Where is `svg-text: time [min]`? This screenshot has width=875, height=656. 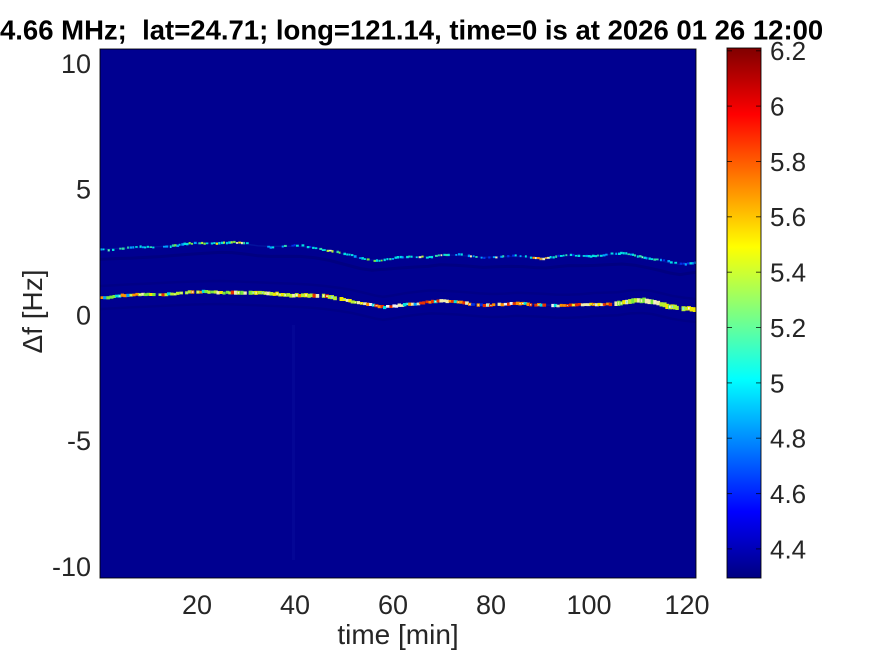
svg-text: time [min] is located at coordinates (397, 634).